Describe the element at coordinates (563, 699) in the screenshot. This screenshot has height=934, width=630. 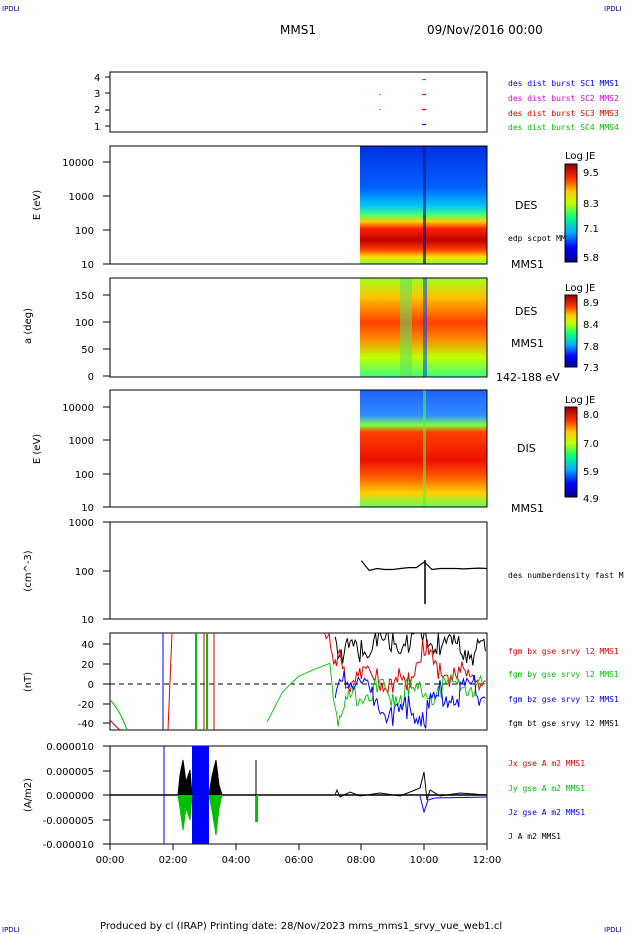
I see `legend-bz: fgm bz gse srvy l2 MMS1` at that location.